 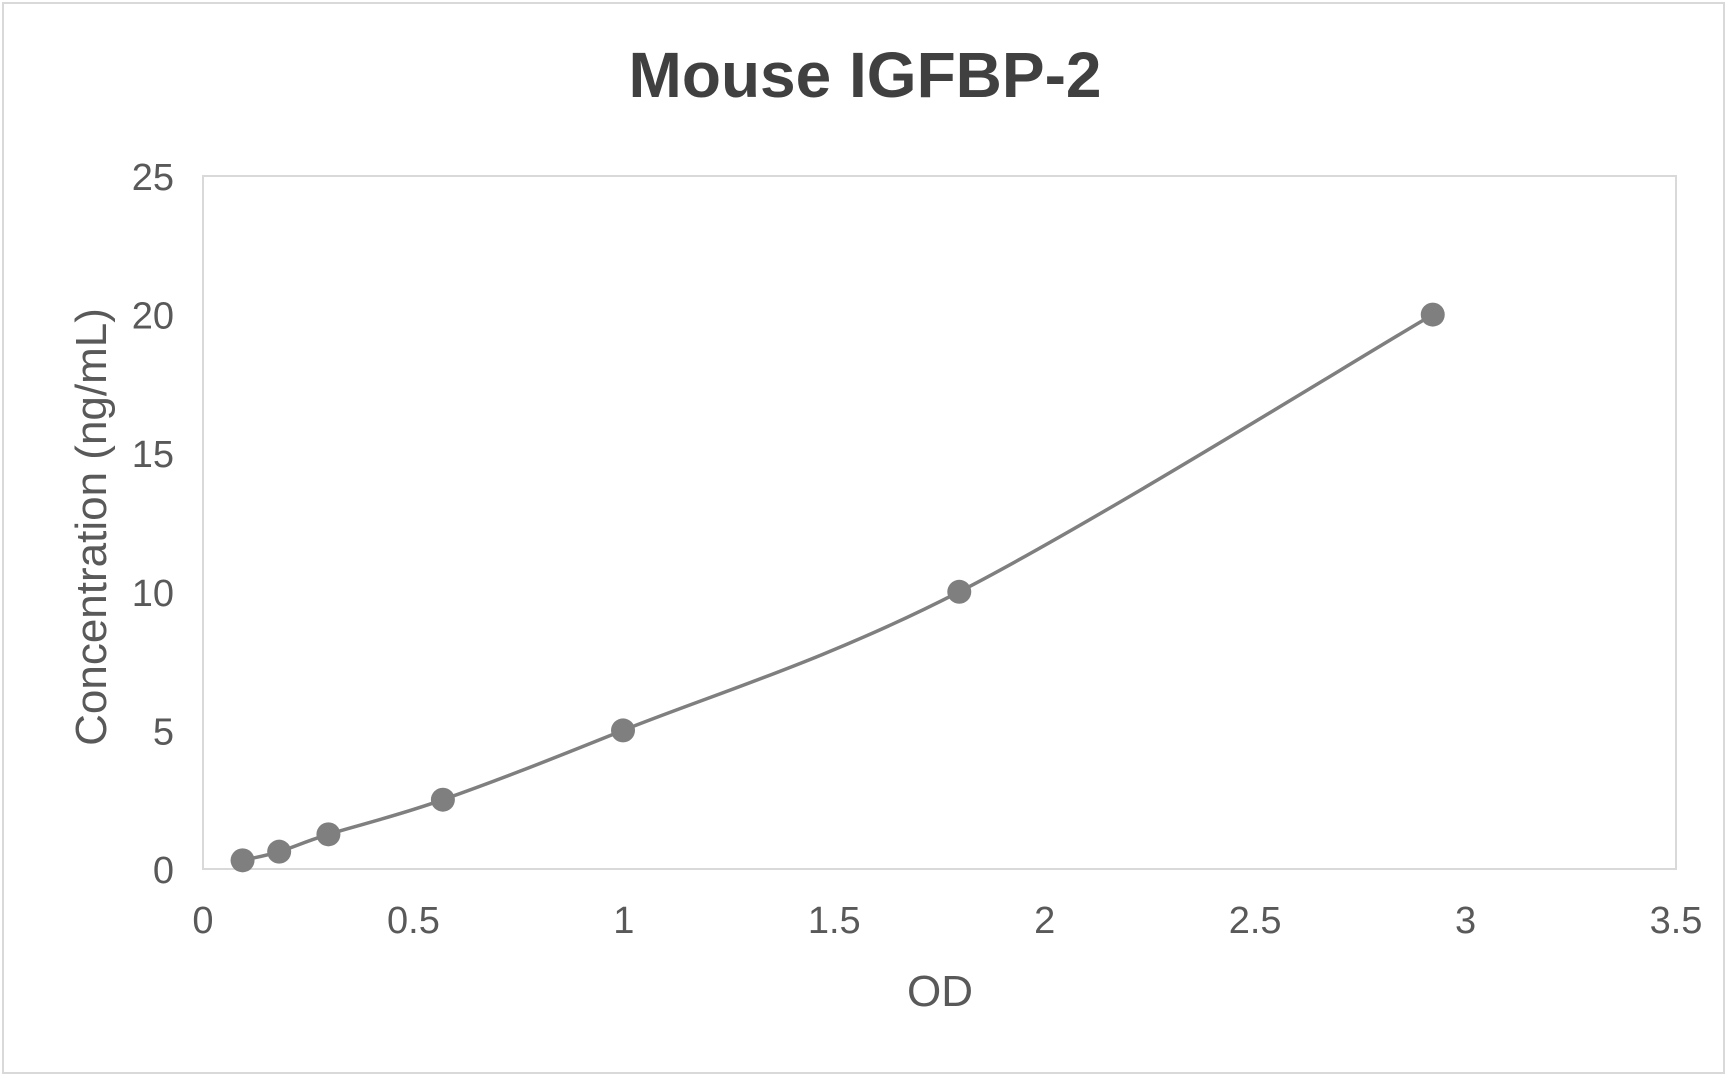 What do you see at coordinates (865, 75) in the screenshot?
I see `chart-title: Mouse IGFBP-2` at bounding box center [865, 75].